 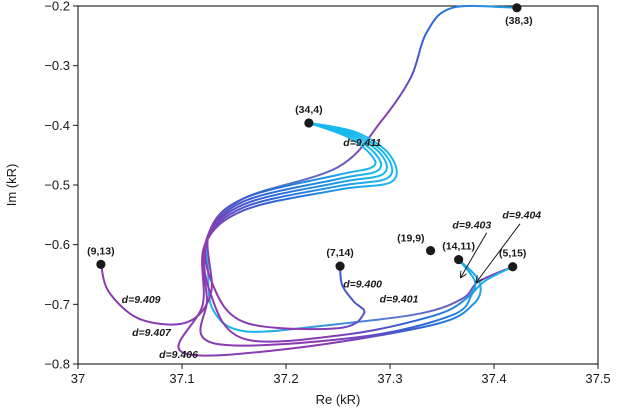 What do you see at coordinates (57, 65) in the screenshot?
I see `y-tick-label-5: −0.3` at bounding box center [57, 65].